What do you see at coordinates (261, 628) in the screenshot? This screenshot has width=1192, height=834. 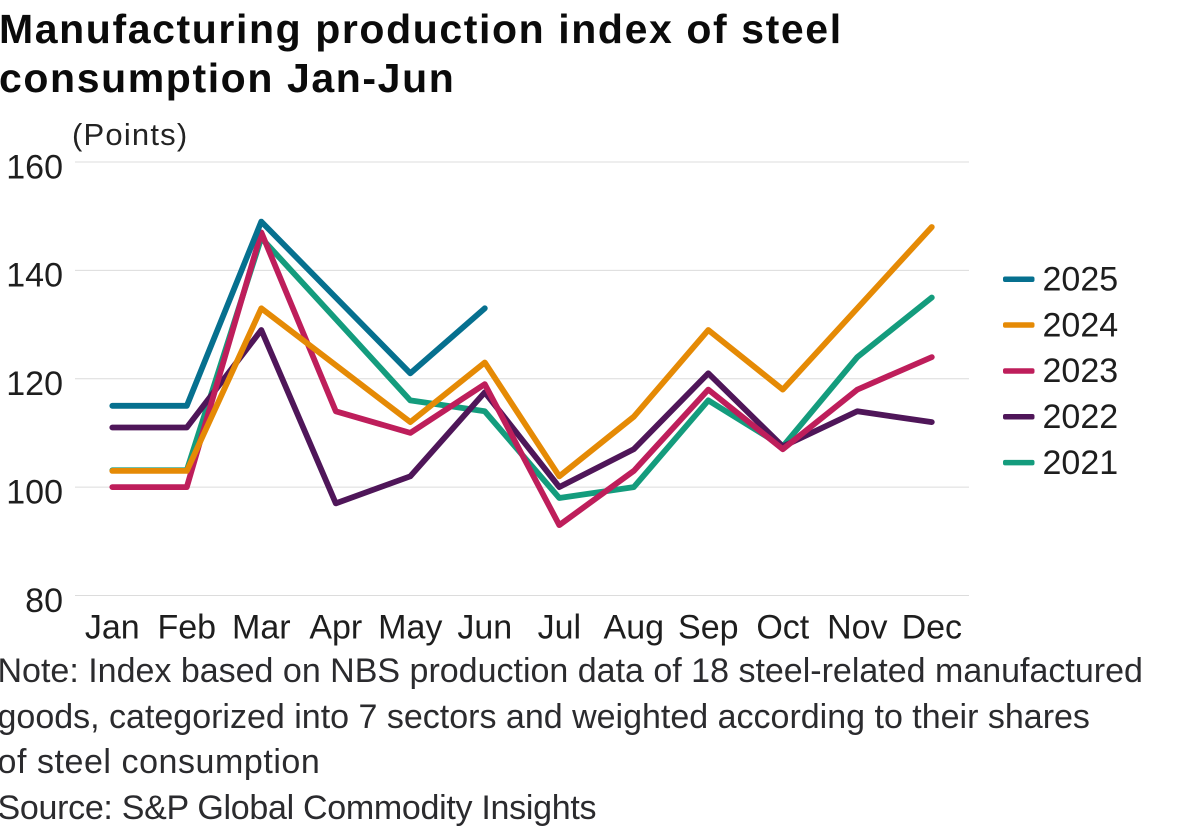 I see `svg-text: Mar` at bounding box center [261, 628].